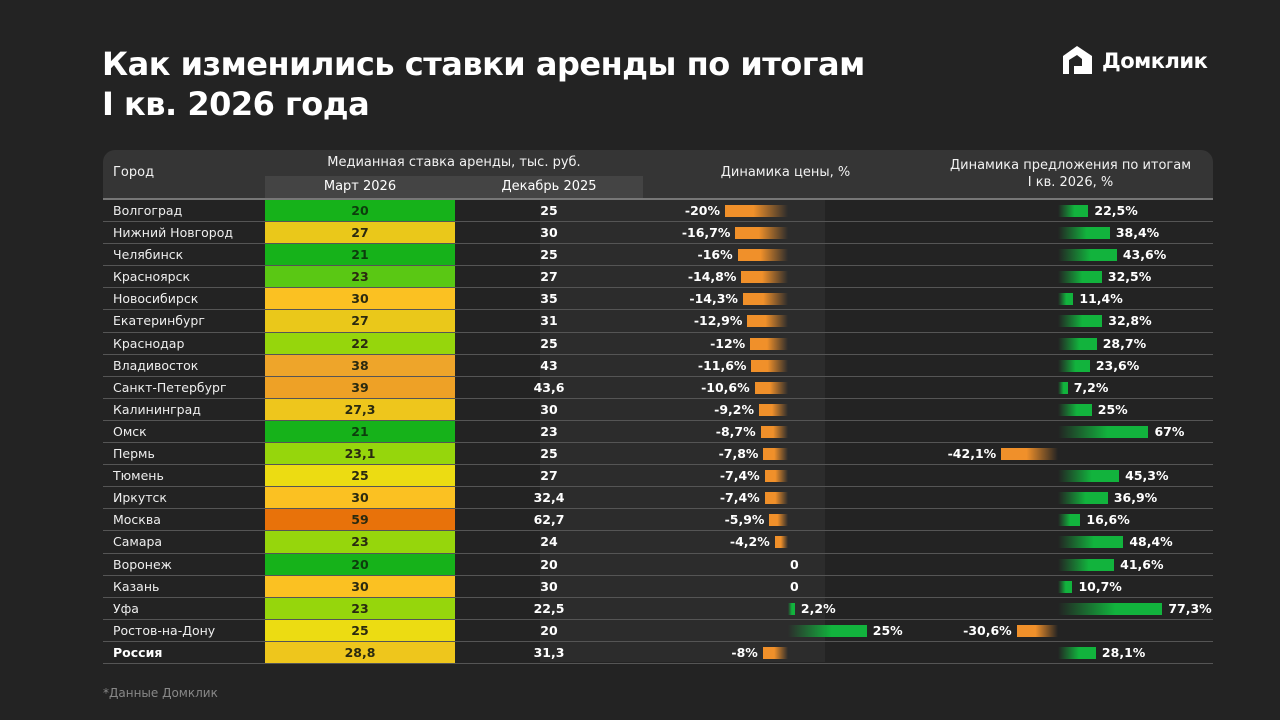 The image size is (1280, 720). Describe the element at coordinates (360, 233) in the screenshot. I see `march-rate-cell: 27` at that location.